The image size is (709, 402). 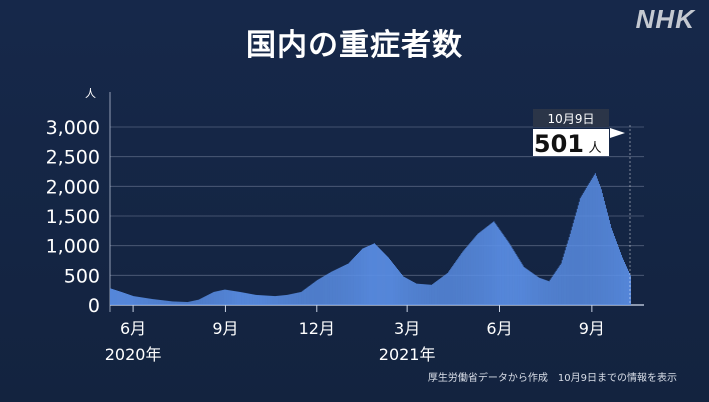 What do you see at coordinates (665, 19) in the screenshot?
I see `nhk-logo: NHK` at bounding box center [665, 19].